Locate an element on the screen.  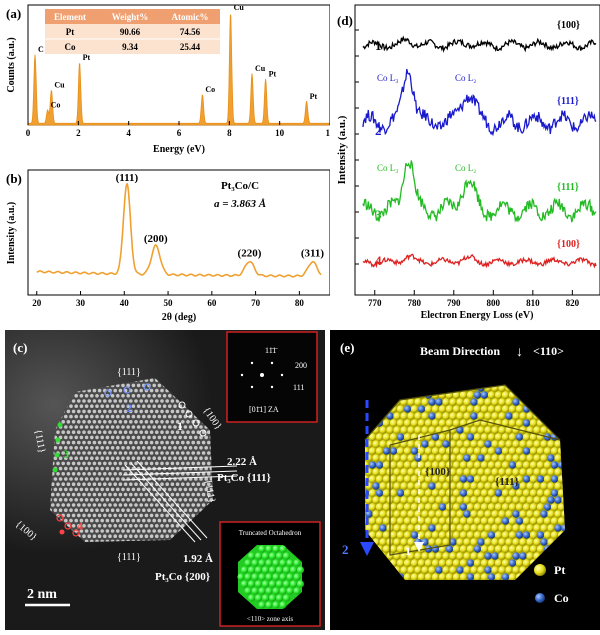
table-cell: 9.34 is located at coordinates (130, 47).